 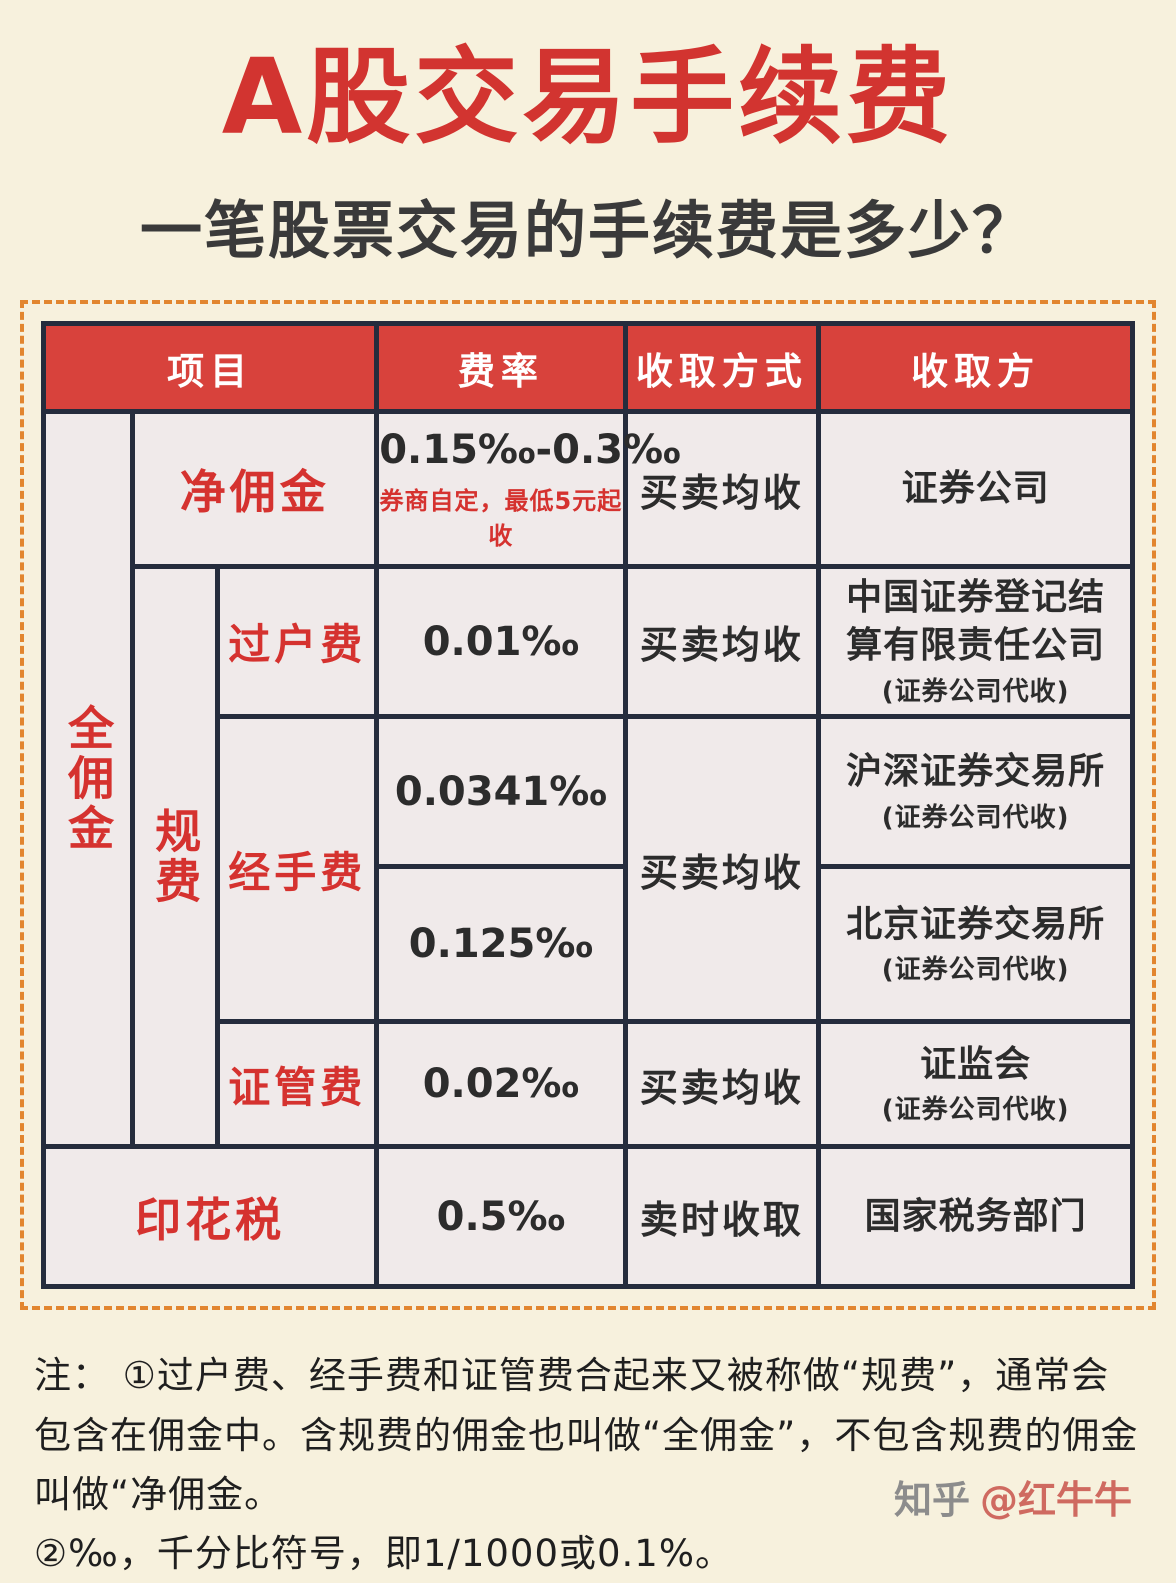 I want to click on admin-fee-collector-note: (证券公司代收), so click(x=975, y=1110).